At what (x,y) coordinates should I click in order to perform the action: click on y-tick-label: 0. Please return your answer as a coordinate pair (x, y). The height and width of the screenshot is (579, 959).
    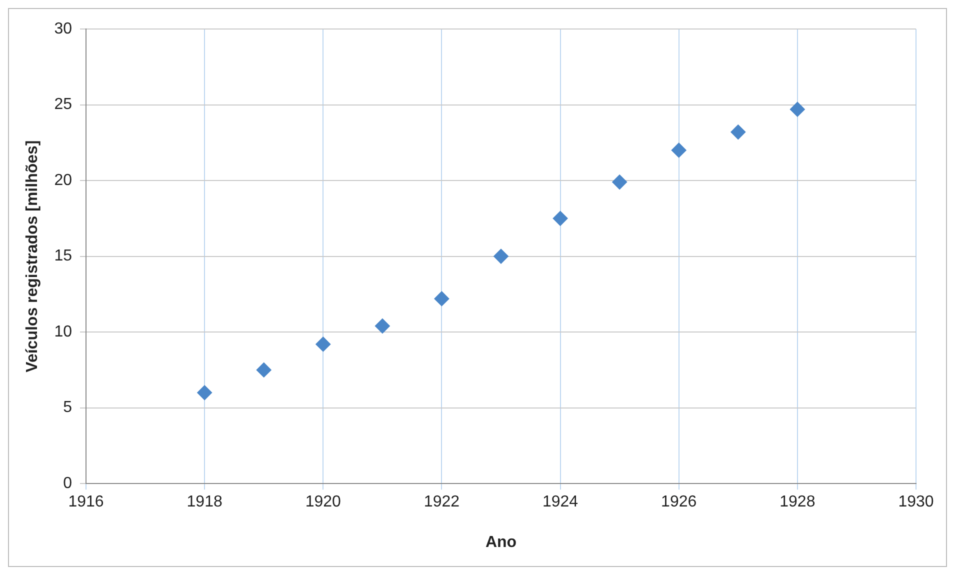
    Looking at the image, I should click on (67, 483).